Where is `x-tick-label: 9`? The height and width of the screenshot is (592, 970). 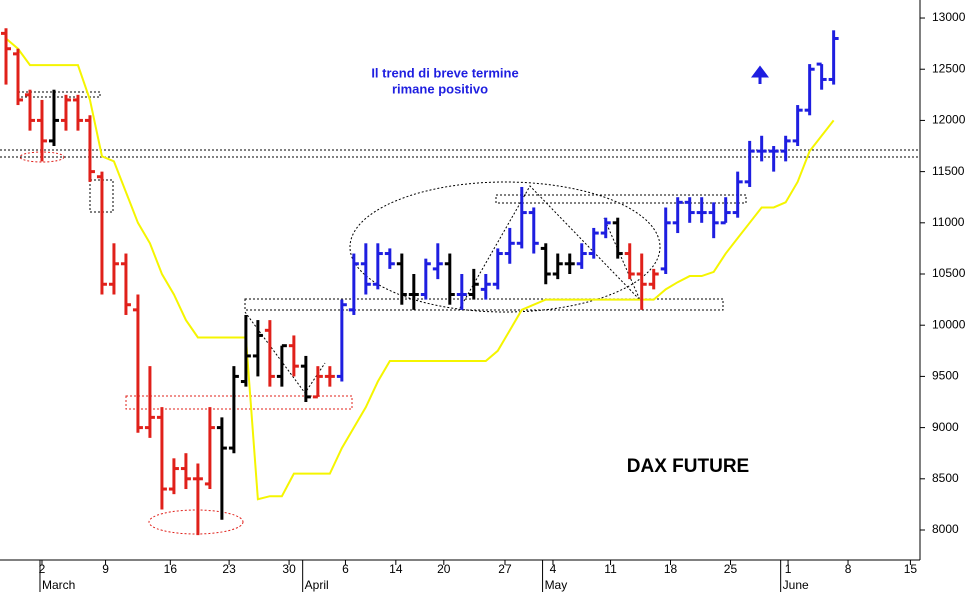
x-tick-label: 9 is located at coordinates (105, 569).